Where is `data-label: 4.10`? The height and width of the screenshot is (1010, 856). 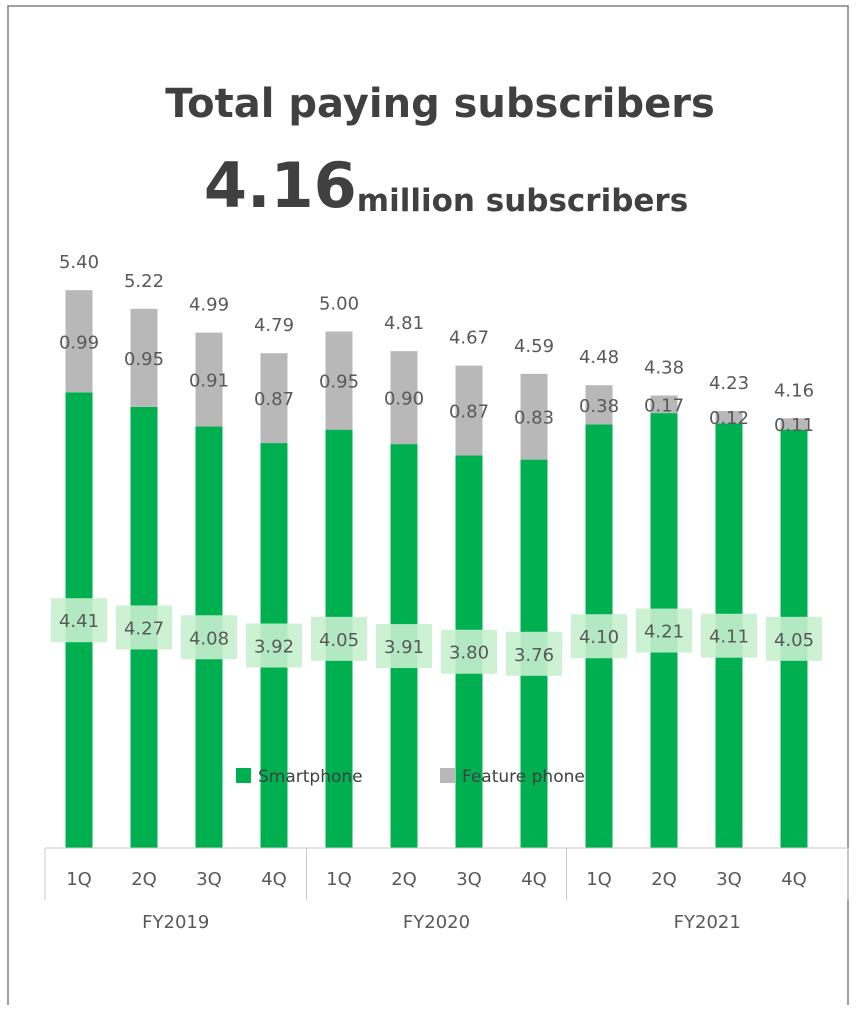
data-label: 4.10 is located at coordinates (599, 637).